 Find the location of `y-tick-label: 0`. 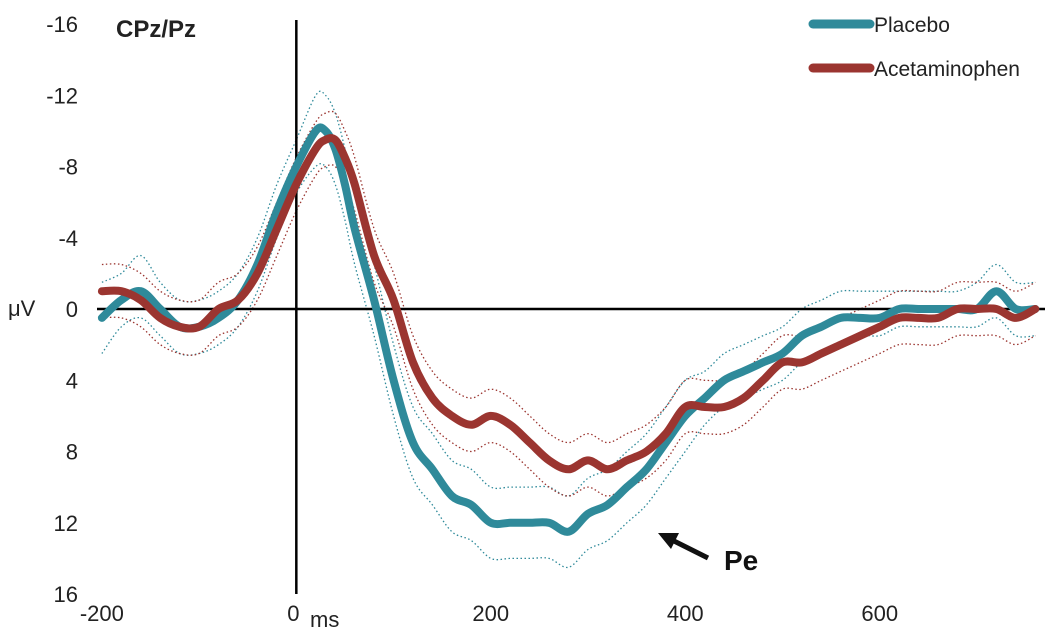

y-tick-label: 0 is located at coordinates (72, 309).